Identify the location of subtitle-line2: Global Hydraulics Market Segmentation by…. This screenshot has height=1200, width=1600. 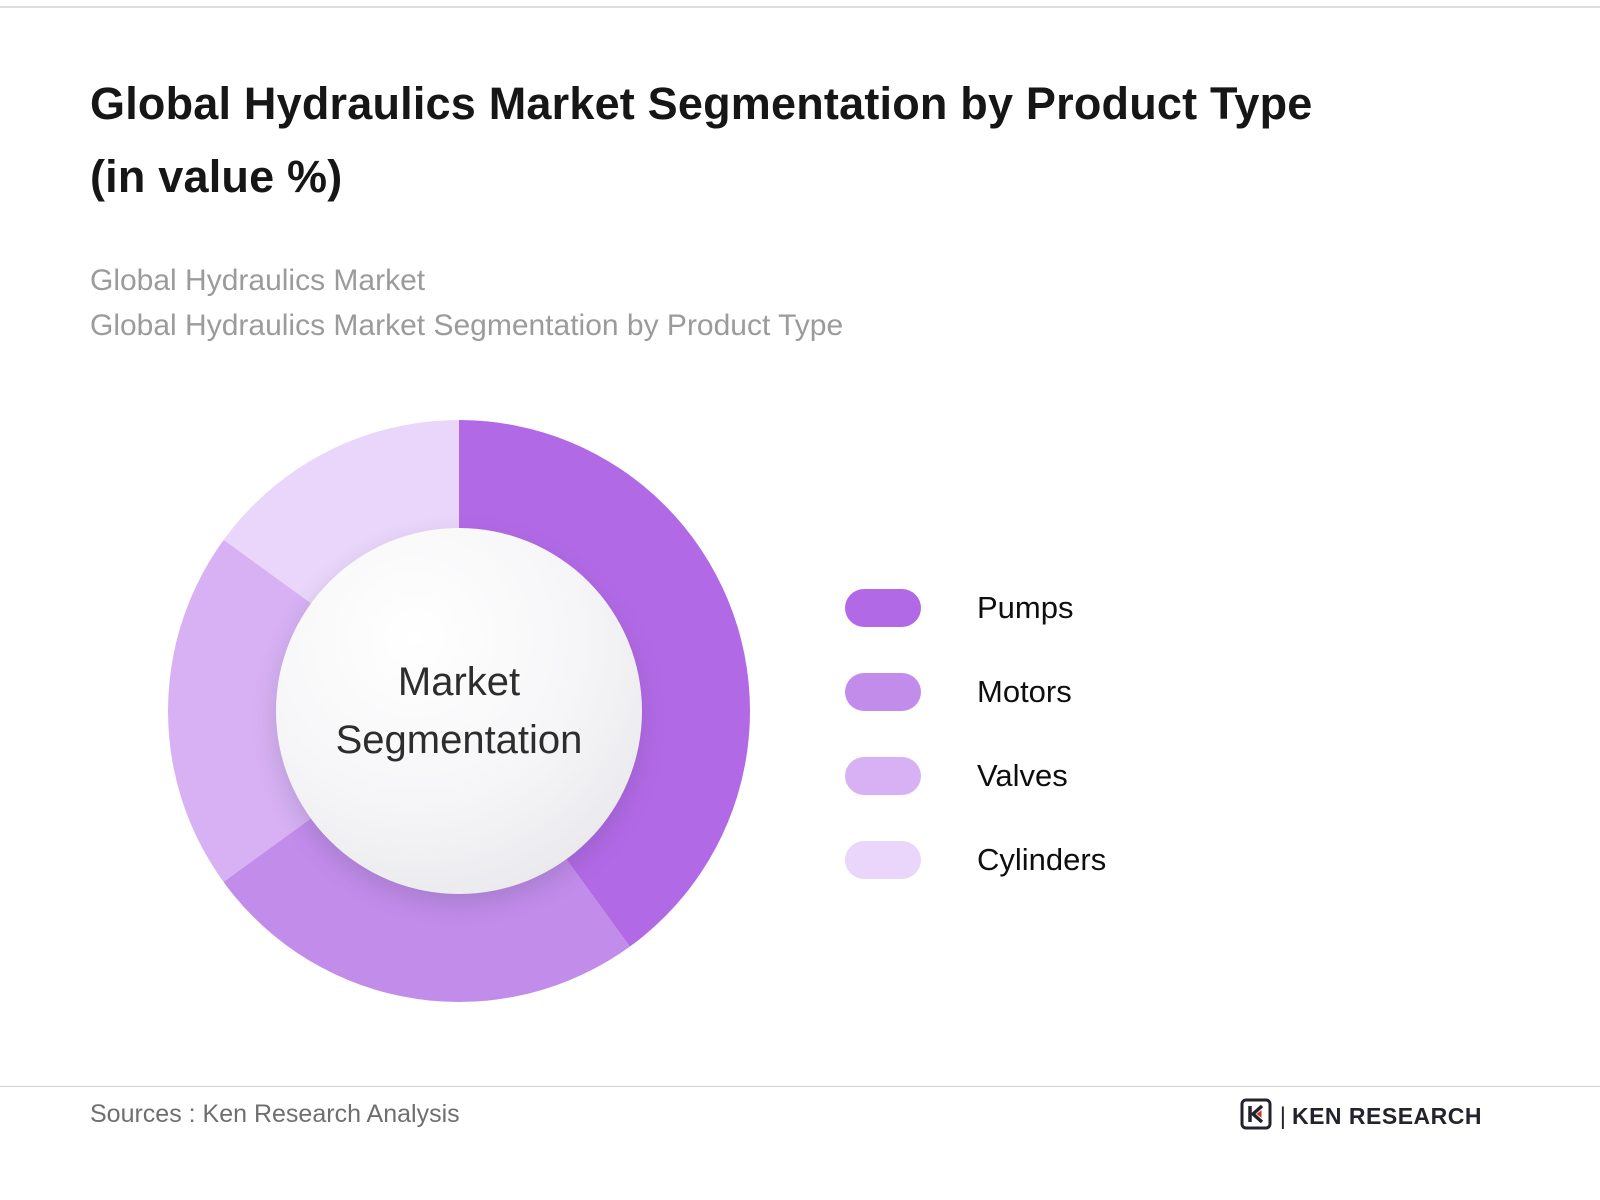
(467, 326).